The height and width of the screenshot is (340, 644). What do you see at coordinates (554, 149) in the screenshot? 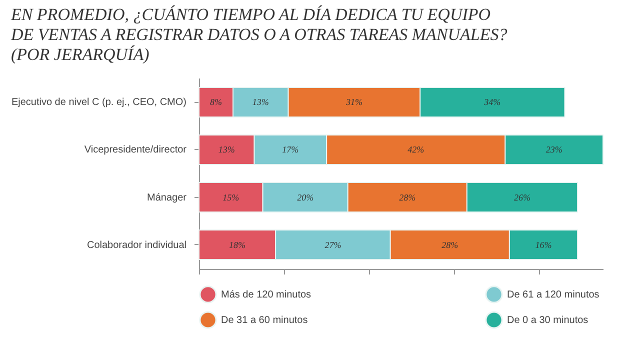
I see `data-label: 23%` at bounding box center [554, 149].